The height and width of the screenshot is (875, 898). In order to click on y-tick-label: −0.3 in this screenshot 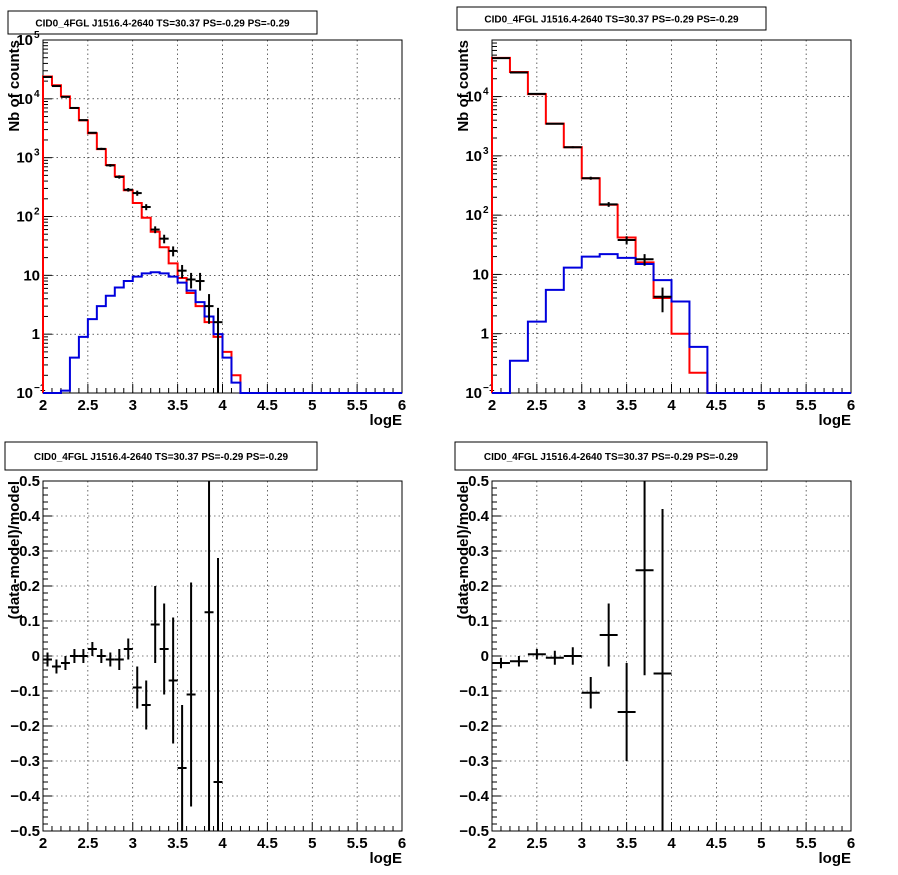, I will do `click(474, 761)`.